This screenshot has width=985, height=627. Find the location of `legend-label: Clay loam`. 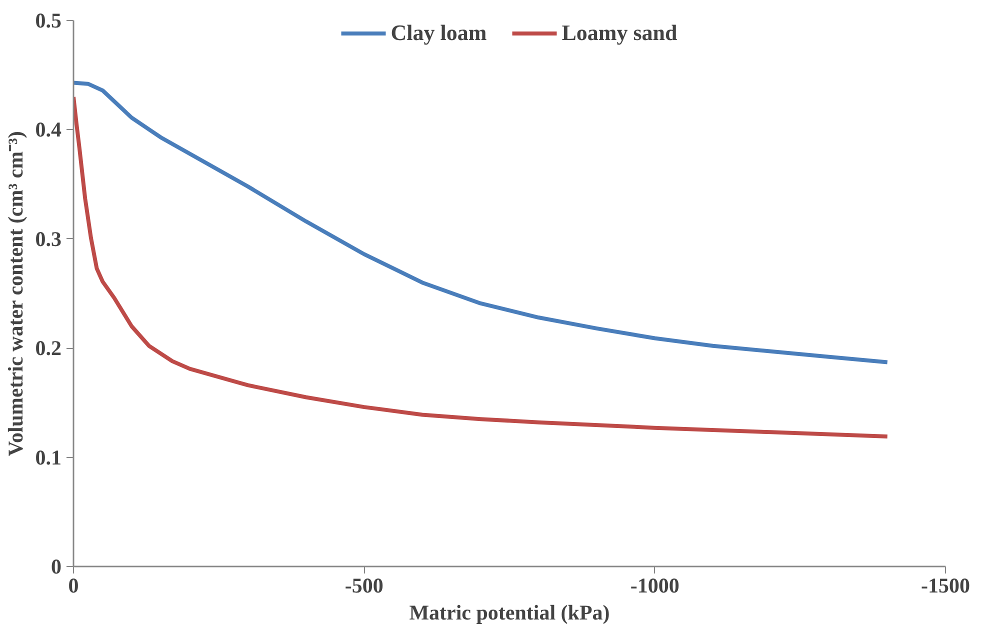

legend-label: Clay loam is located at coordinates (438, 33).